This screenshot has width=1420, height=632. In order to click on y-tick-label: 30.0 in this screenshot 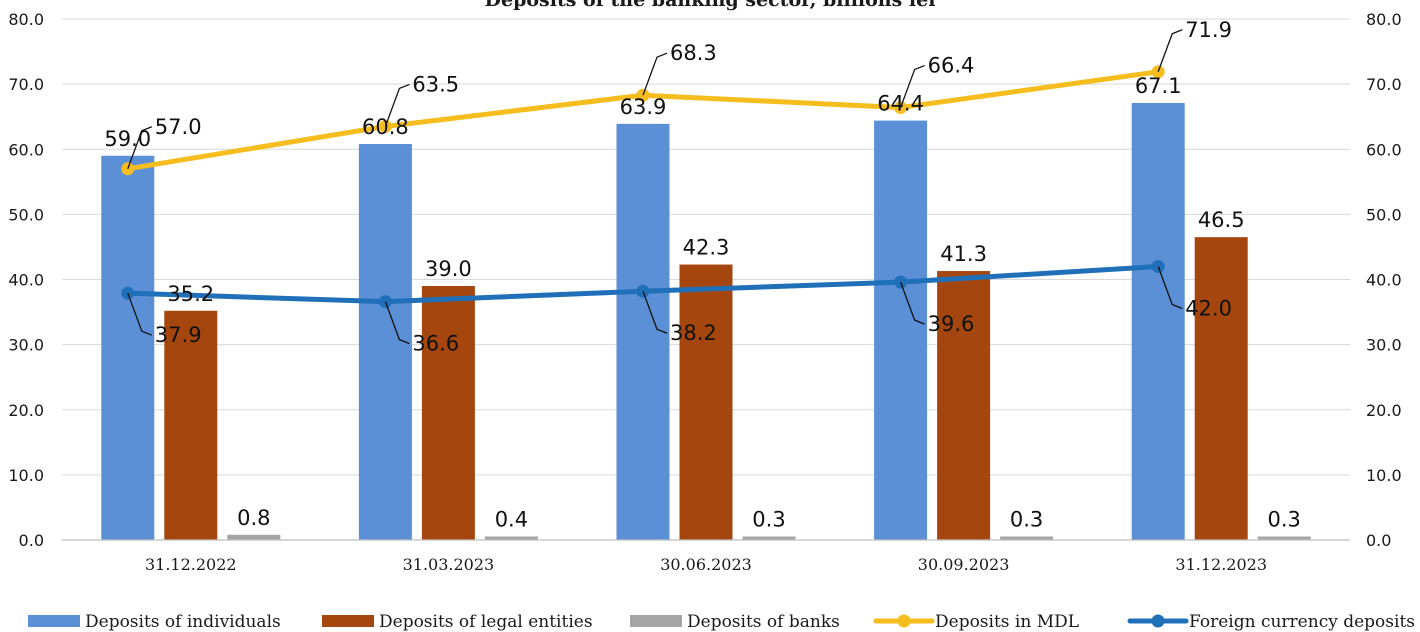, I will do `click(26, 345)`.